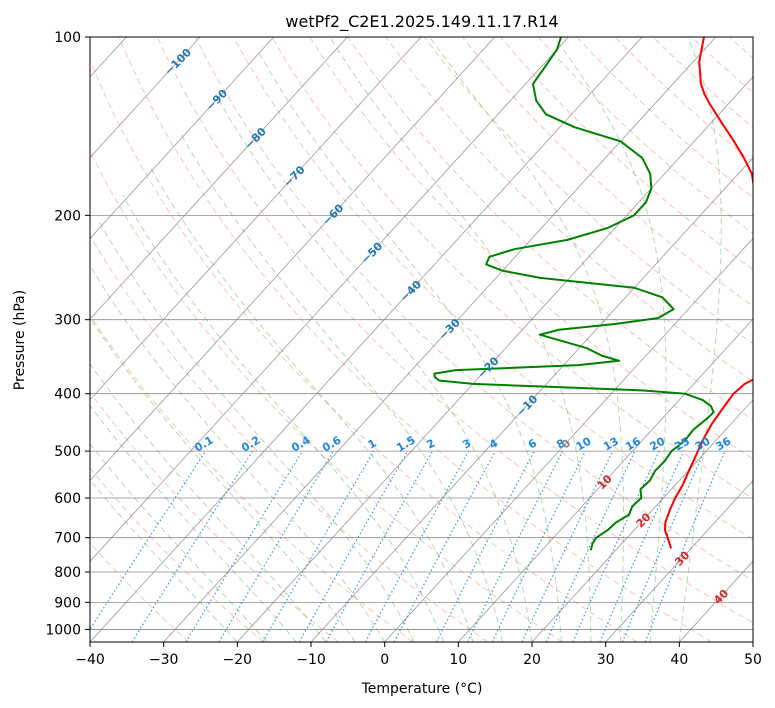  What do you see at coordinates (384, 660) in the screenshot?
I see `x-tick-label: 0` at bounding box center [384, 660].